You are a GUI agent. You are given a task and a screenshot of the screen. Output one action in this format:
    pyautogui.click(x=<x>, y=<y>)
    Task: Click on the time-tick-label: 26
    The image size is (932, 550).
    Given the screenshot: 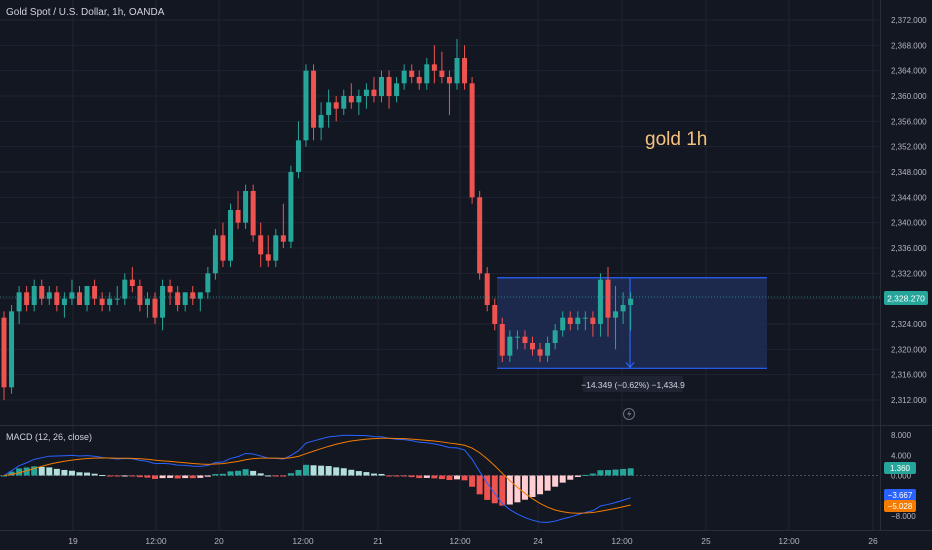 What is the action you would take?
    pyautogui.click(x=873, y=541)
    